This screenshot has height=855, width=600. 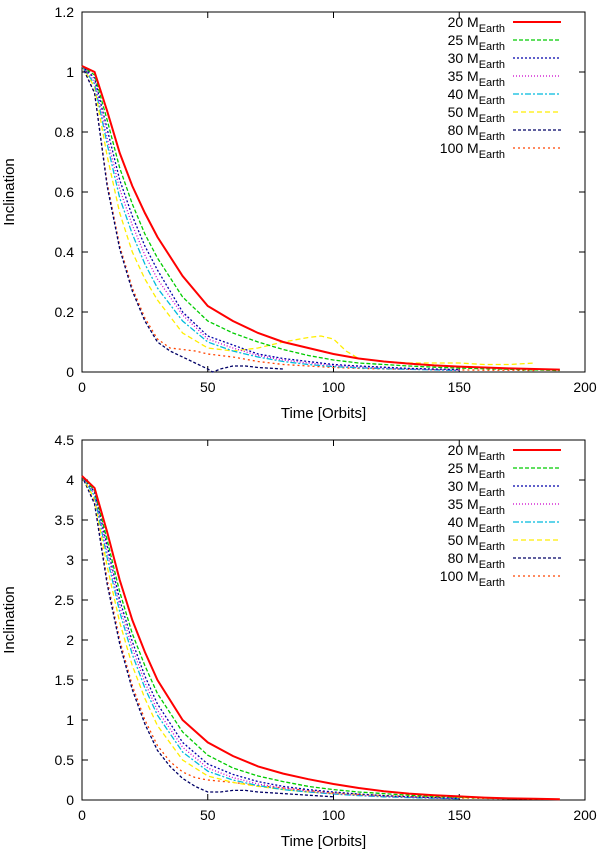 What do you see at coordinates (70, 640) in the screenshot?
I see `y-tick-label: 2` at bounding box center [70, 640].